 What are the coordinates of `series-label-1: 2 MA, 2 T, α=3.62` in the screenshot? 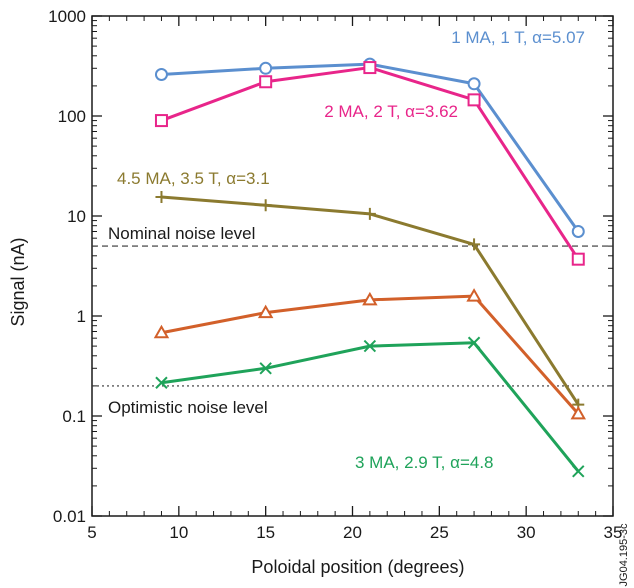 It's located at (391, 111).